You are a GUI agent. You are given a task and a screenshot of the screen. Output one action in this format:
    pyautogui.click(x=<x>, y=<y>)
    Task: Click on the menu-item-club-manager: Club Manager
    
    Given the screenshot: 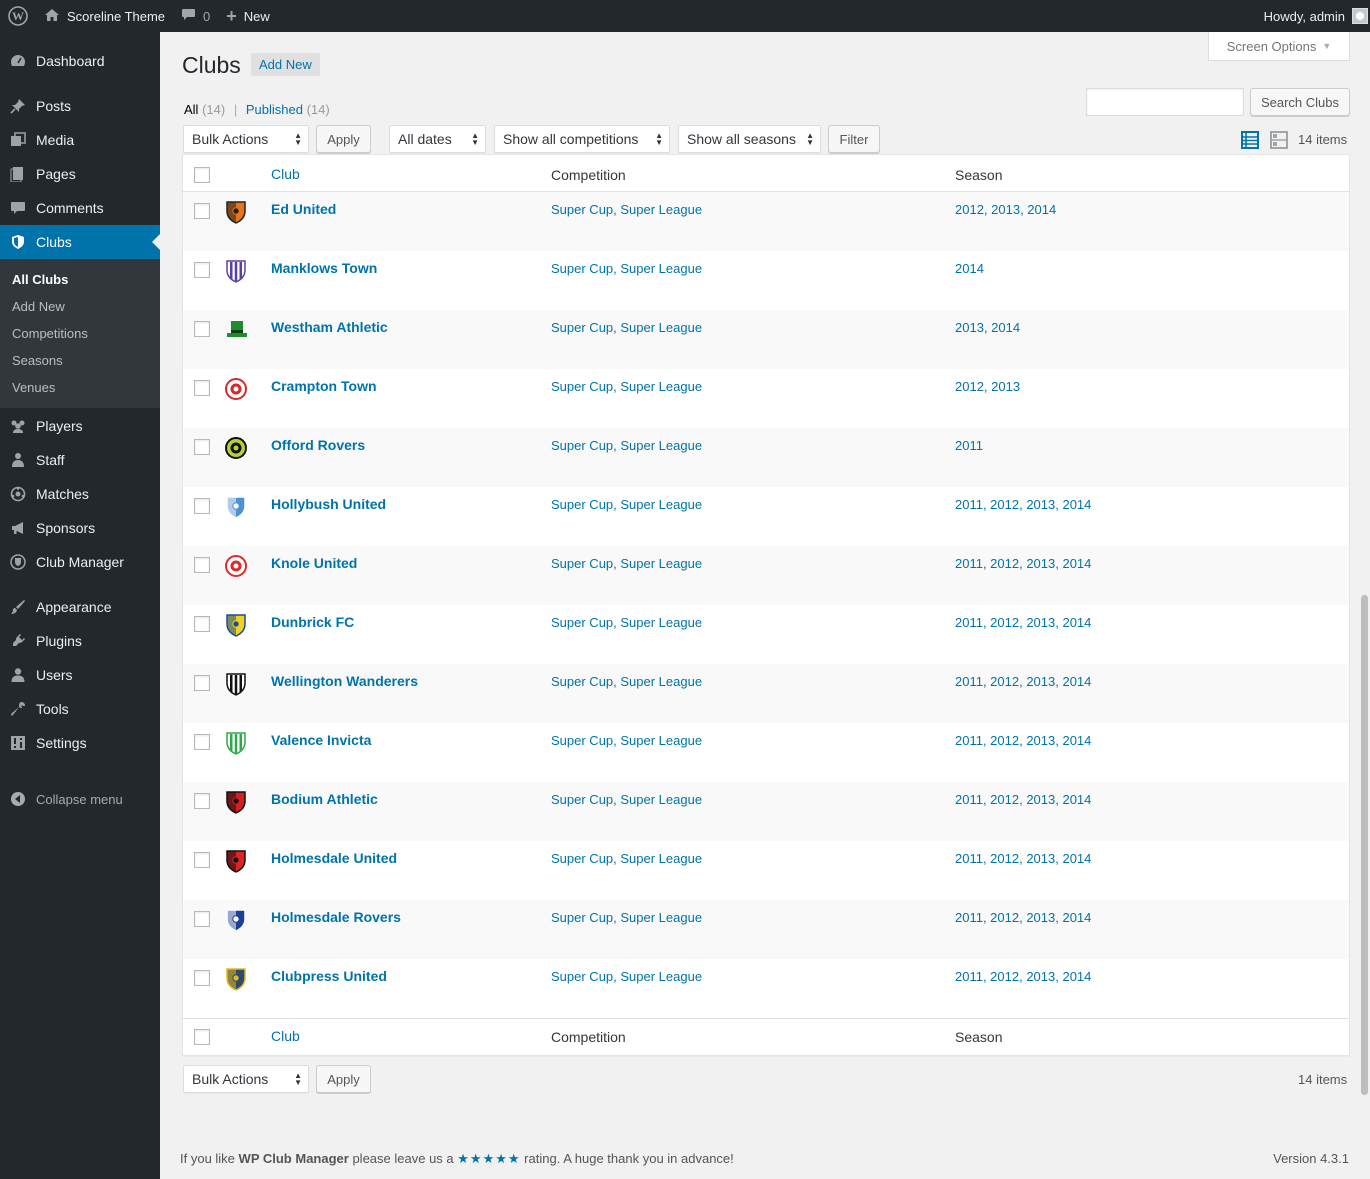 What is the action you would take?
    pyautogui.click(x=80, y=562)
    